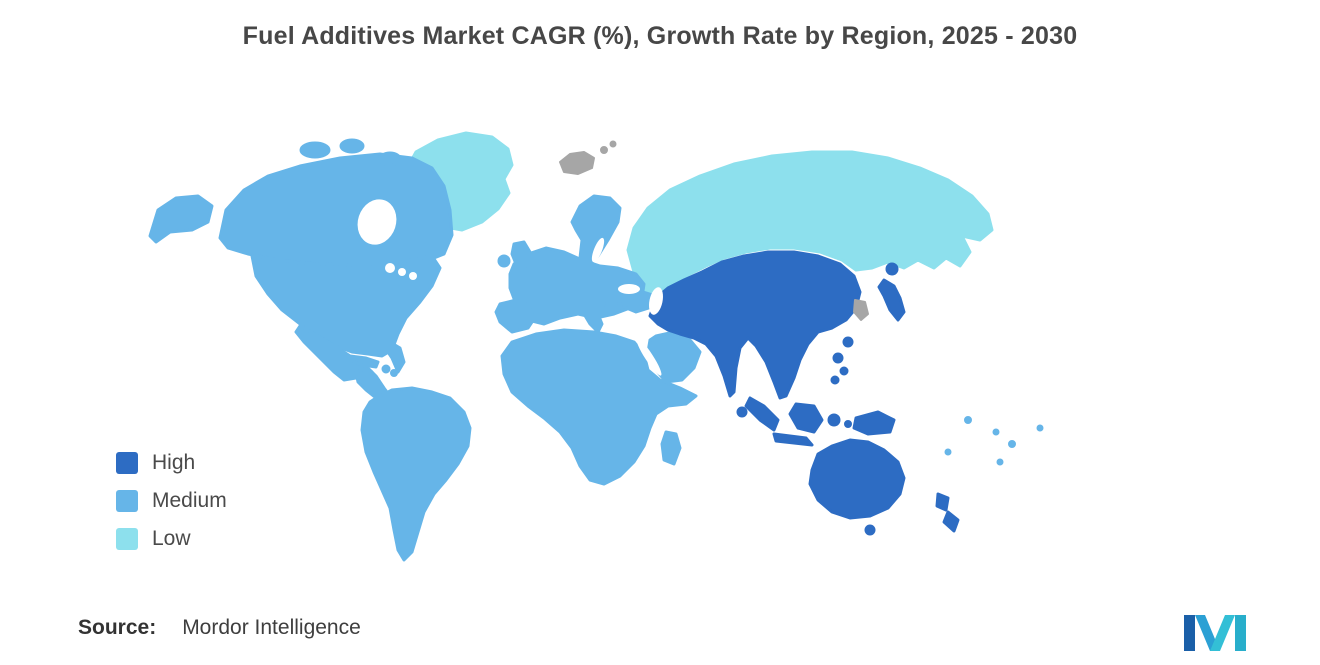  Describe the element at coordinates (377, 222) in the screenshot. I see `hudson-bay` at that location.